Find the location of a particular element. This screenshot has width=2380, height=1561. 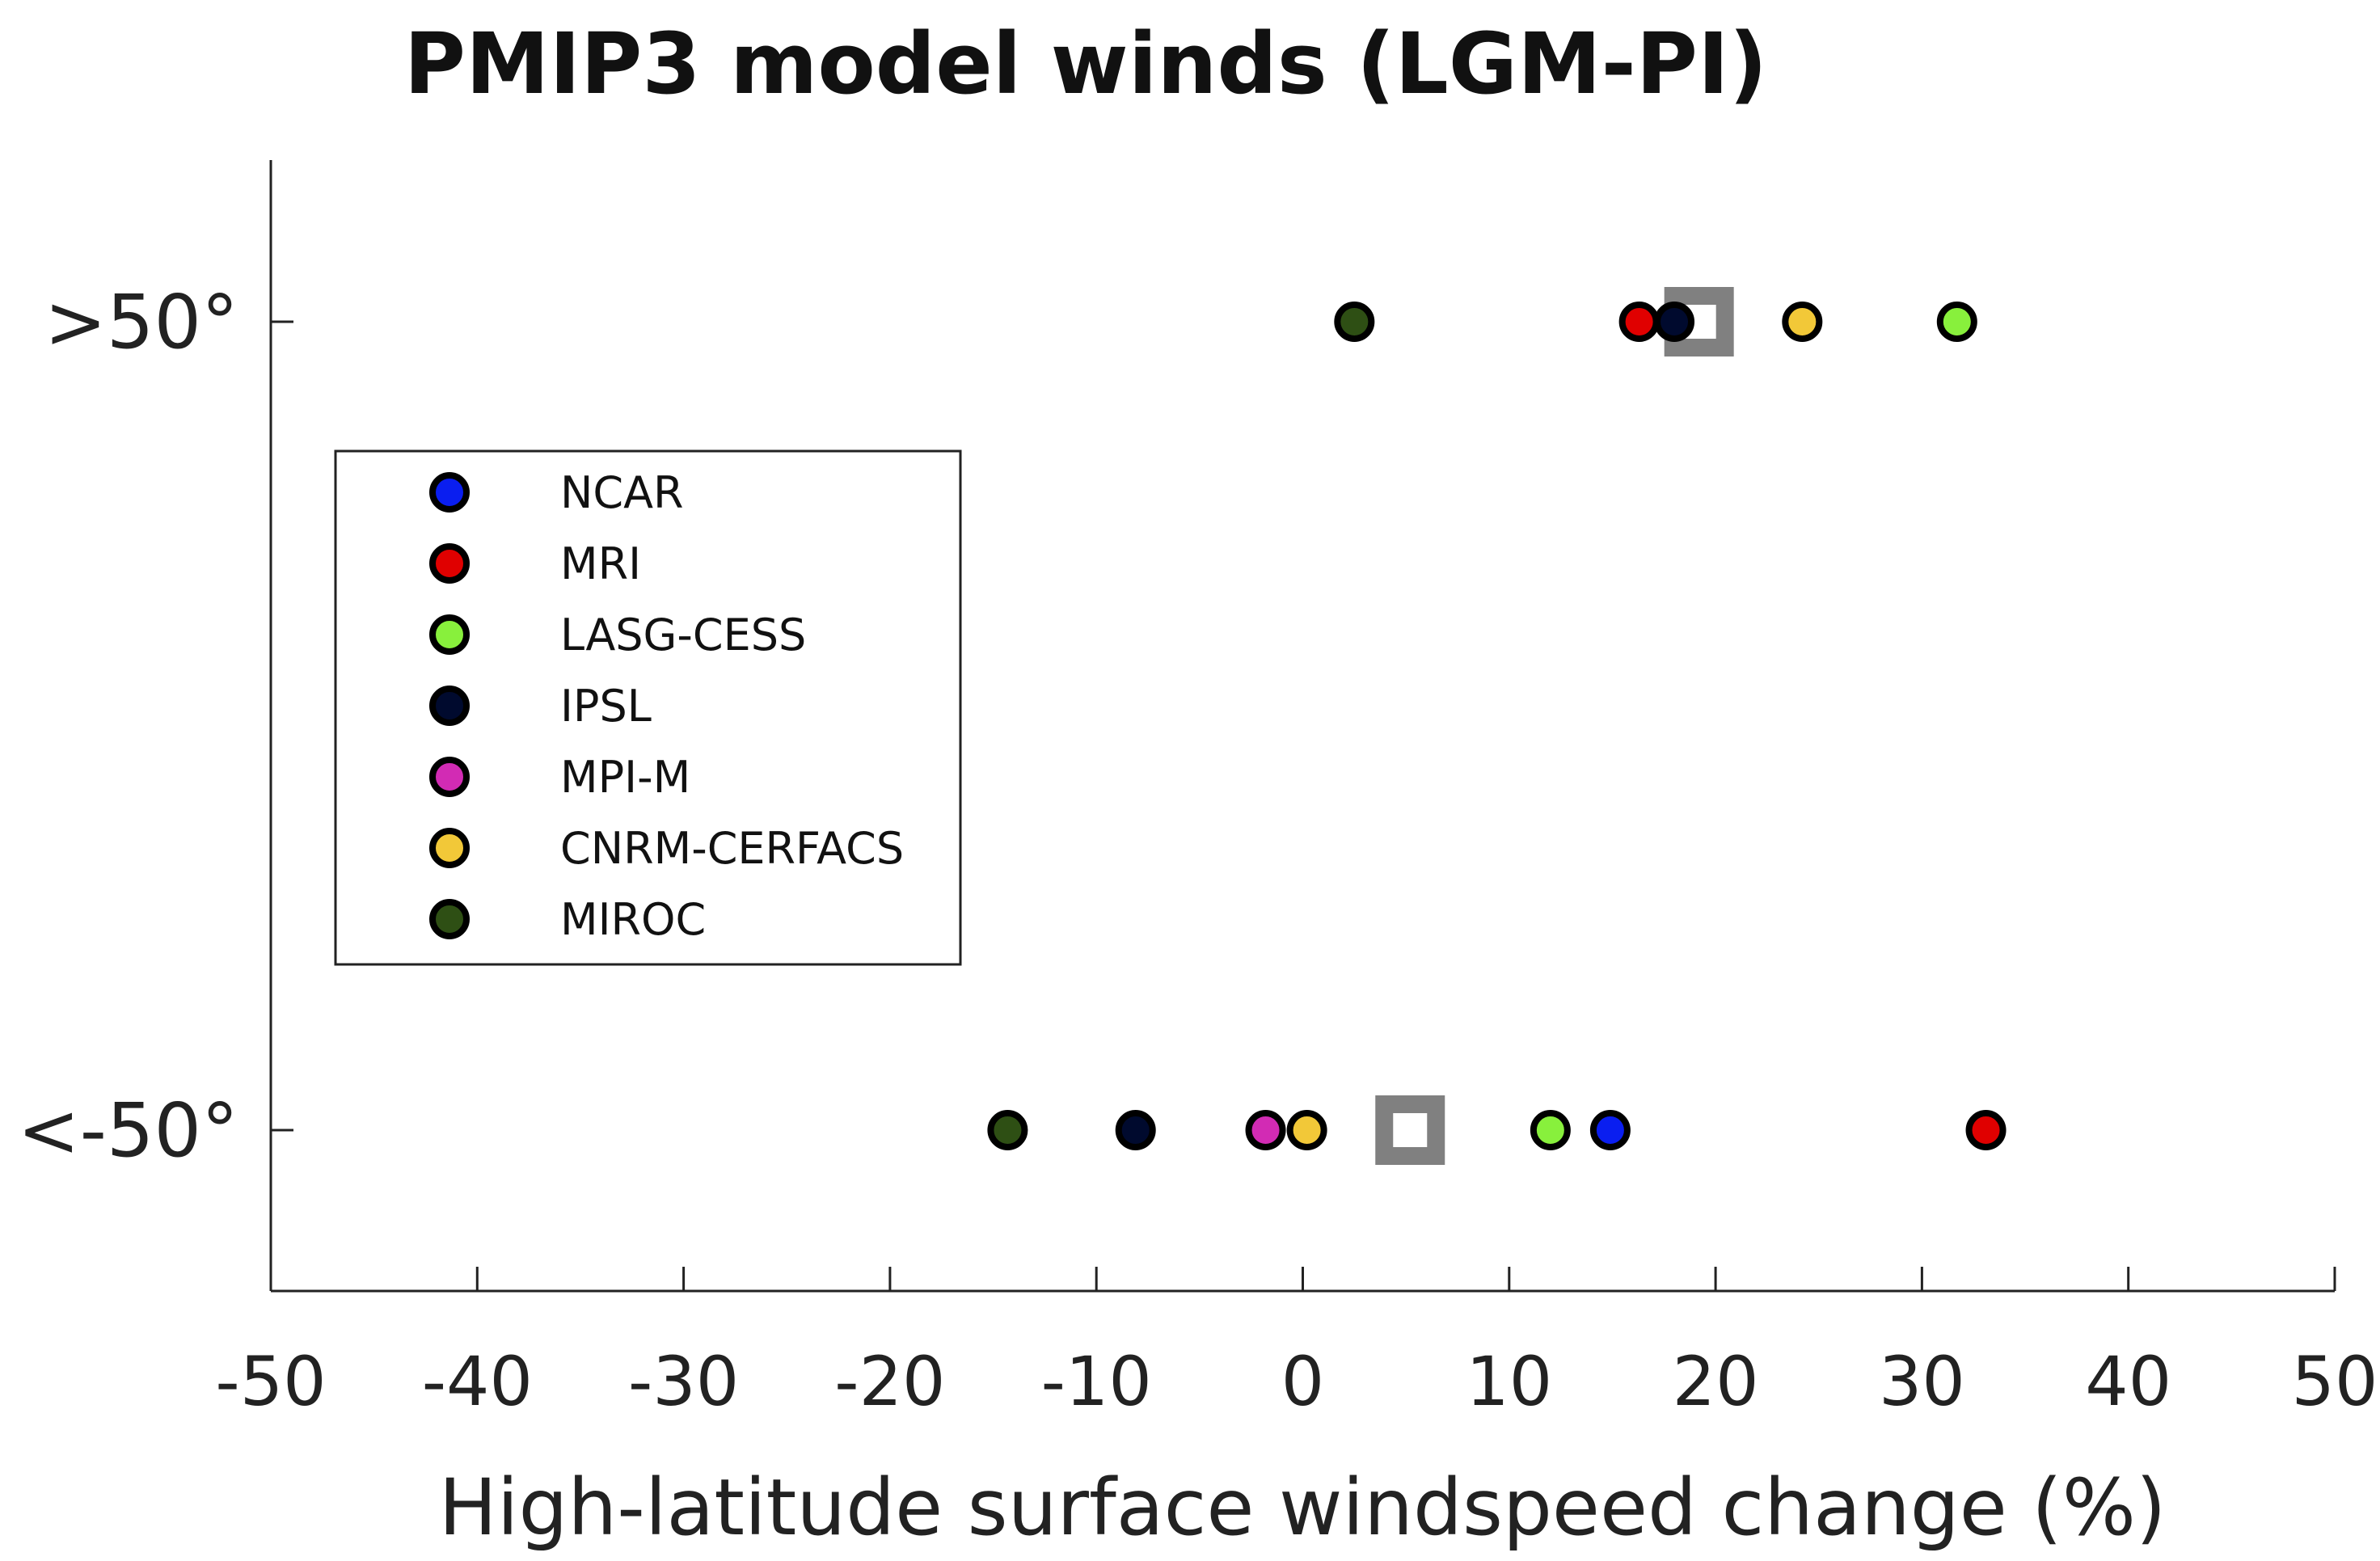

y-category-label: >50° is located at coordinates (141, 322).